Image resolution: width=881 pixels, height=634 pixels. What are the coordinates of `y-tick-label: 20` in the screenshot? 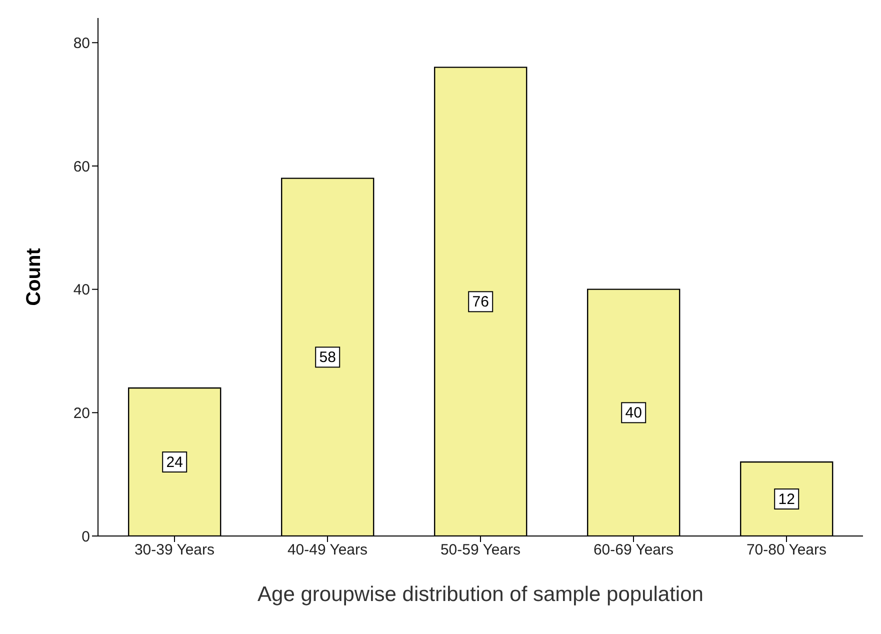 It's located at (81, 413).